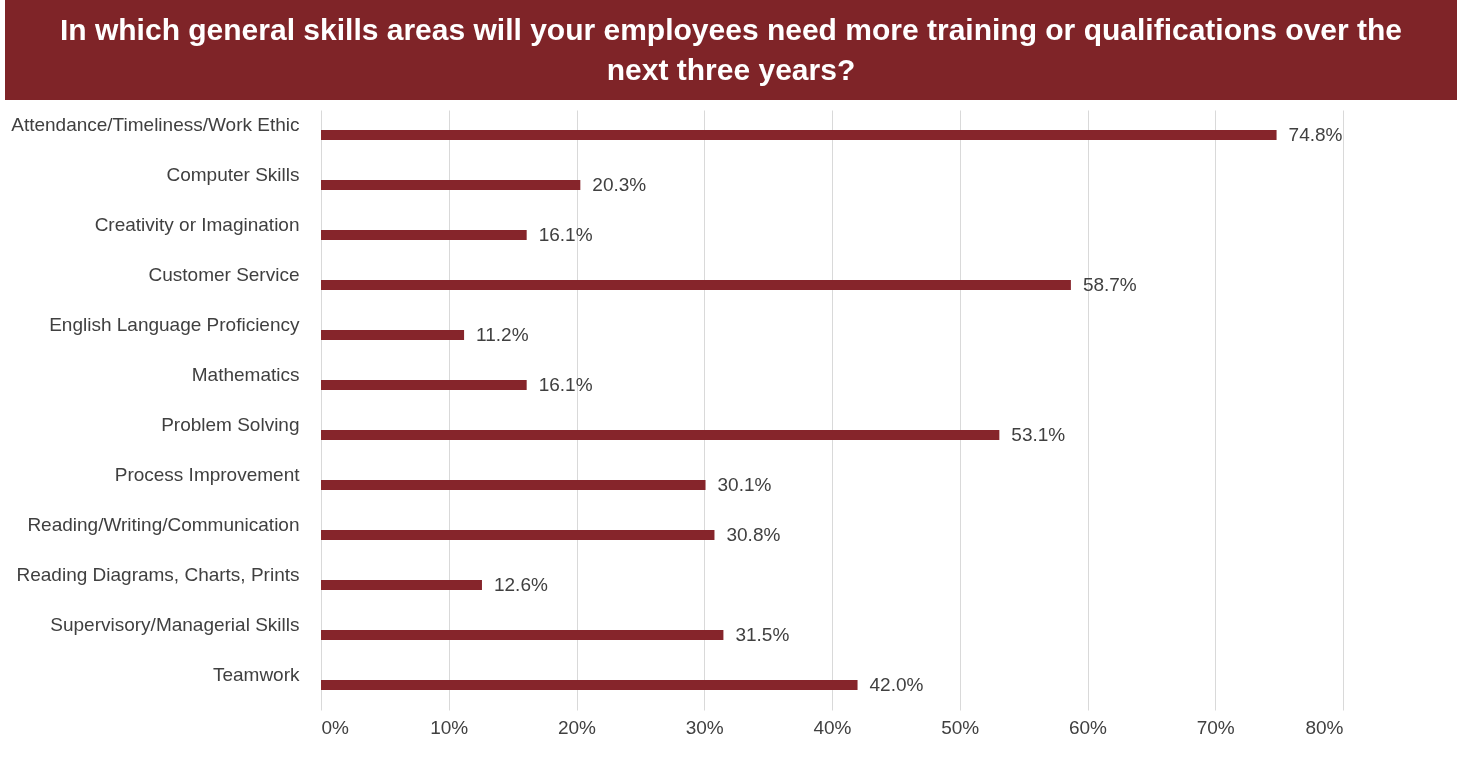  What do you see at coordinates (744, 484) in the screenshot?
I see `data-label: 30.1%` at bounding box center [744, 484].